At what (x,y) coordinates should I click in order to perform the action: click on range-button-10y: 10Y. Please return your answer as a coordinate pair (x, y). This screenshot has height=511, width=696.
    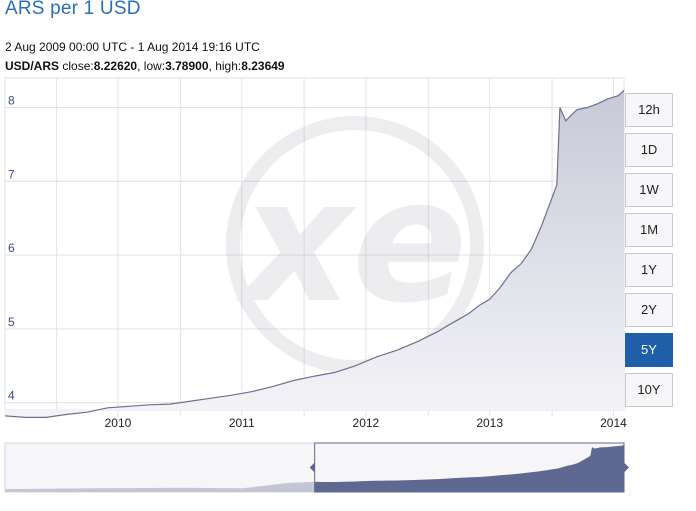
    Looking at the image, I should click on (649, 390).